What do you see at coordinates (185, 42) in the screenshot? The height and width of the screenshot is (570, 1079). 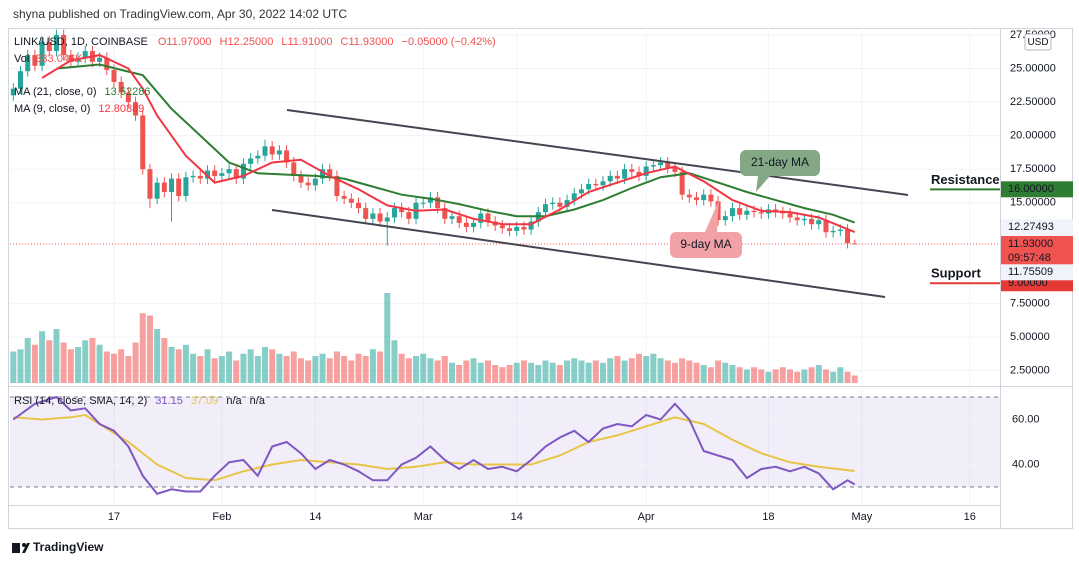 I see `open: O11.97000` at bounding box center [185, 42].